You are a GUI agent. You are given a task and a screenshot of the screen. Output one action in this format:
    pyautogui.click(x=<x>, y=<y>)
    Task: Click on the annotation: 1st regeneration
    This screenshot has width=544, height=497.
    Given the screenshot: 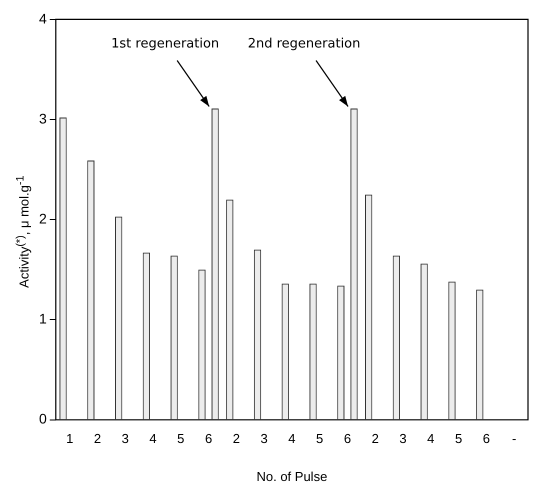 What is the action you would take?
    pyautogui.click(x=165, y=44)
    